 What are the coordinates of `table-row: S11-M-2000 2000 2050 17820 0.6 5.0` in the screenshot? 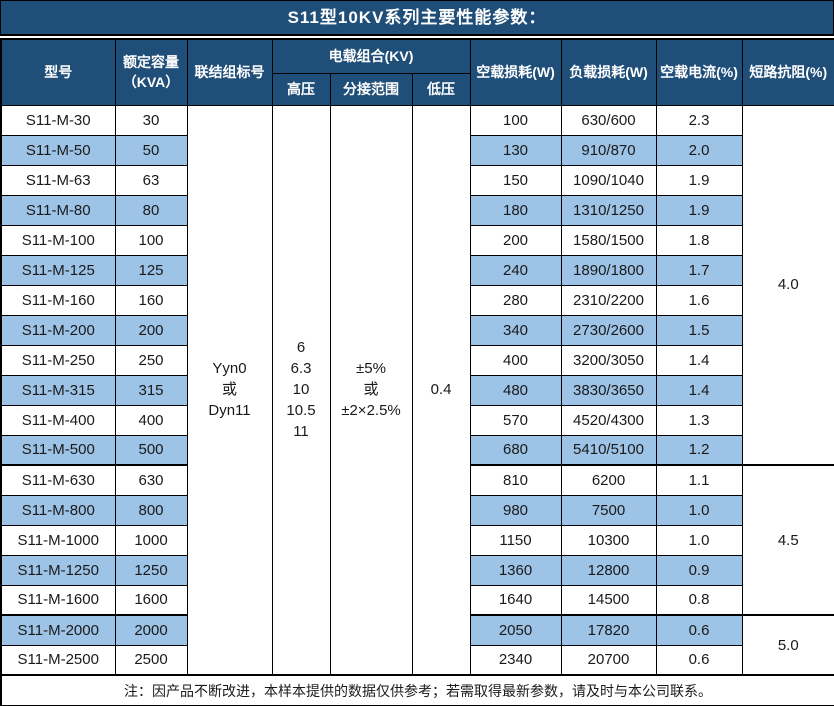 It's located at (417, 645).